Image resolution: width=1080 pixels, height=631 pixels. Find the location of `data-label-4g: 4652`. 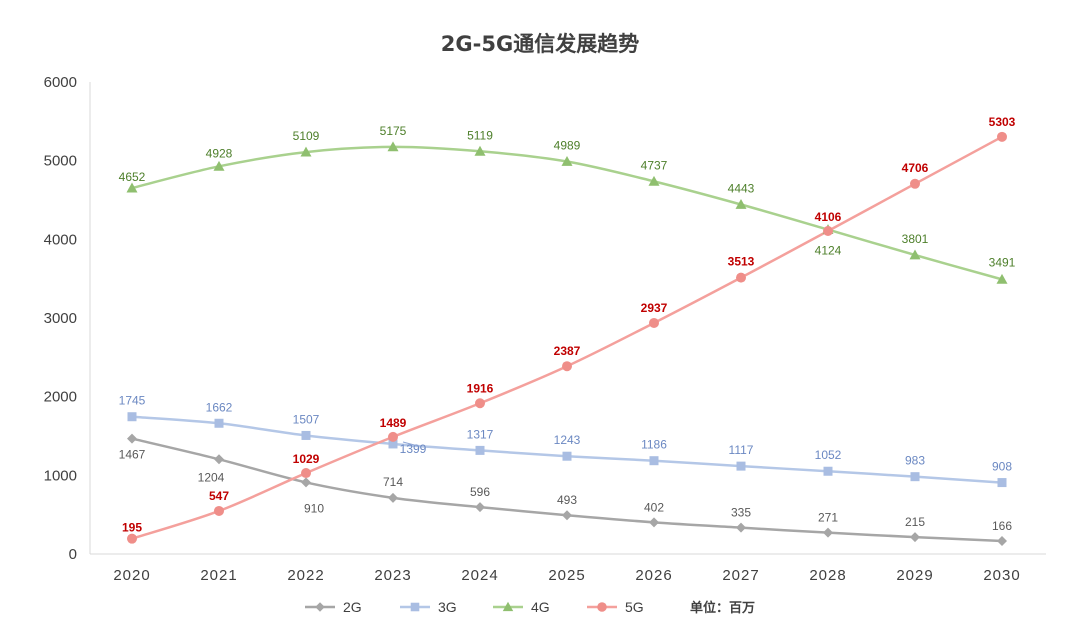

data-label-4g: 4652 is located at coordinates (132, 177).